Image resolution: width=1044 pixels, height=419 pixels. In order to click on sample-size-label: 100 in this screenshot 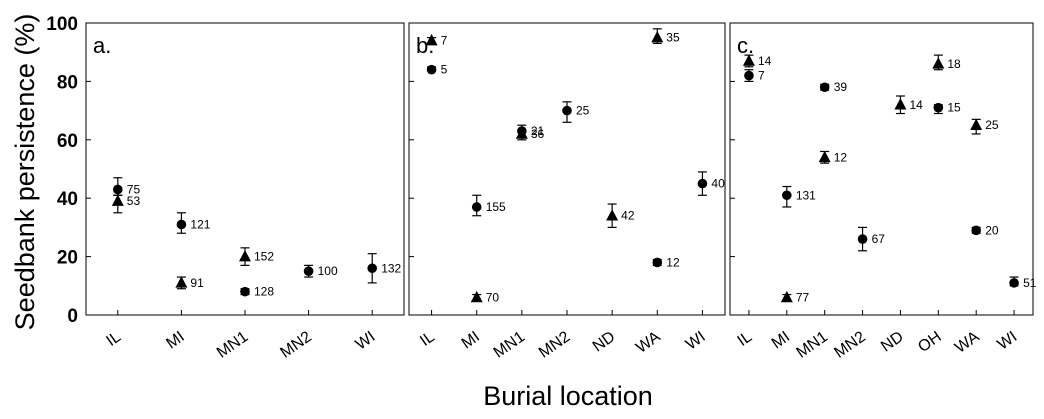, I will do `click(328, 271)`.